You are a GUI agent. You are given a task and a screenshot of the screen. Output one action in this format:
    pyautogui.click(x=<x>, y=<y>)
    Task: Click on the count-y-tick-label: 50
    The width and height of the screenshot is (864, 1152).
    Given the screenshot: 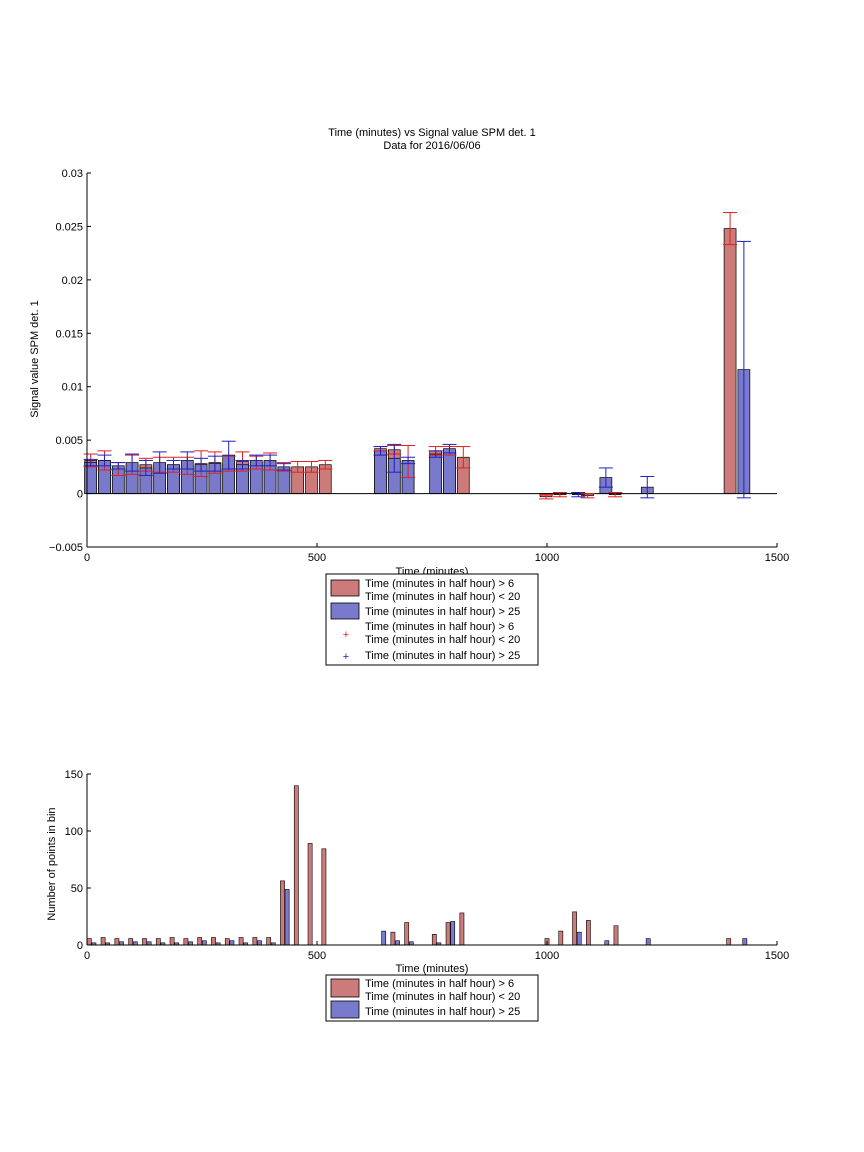 What is the action you would take?
    pyautogui.click(x=77, y=889)
    